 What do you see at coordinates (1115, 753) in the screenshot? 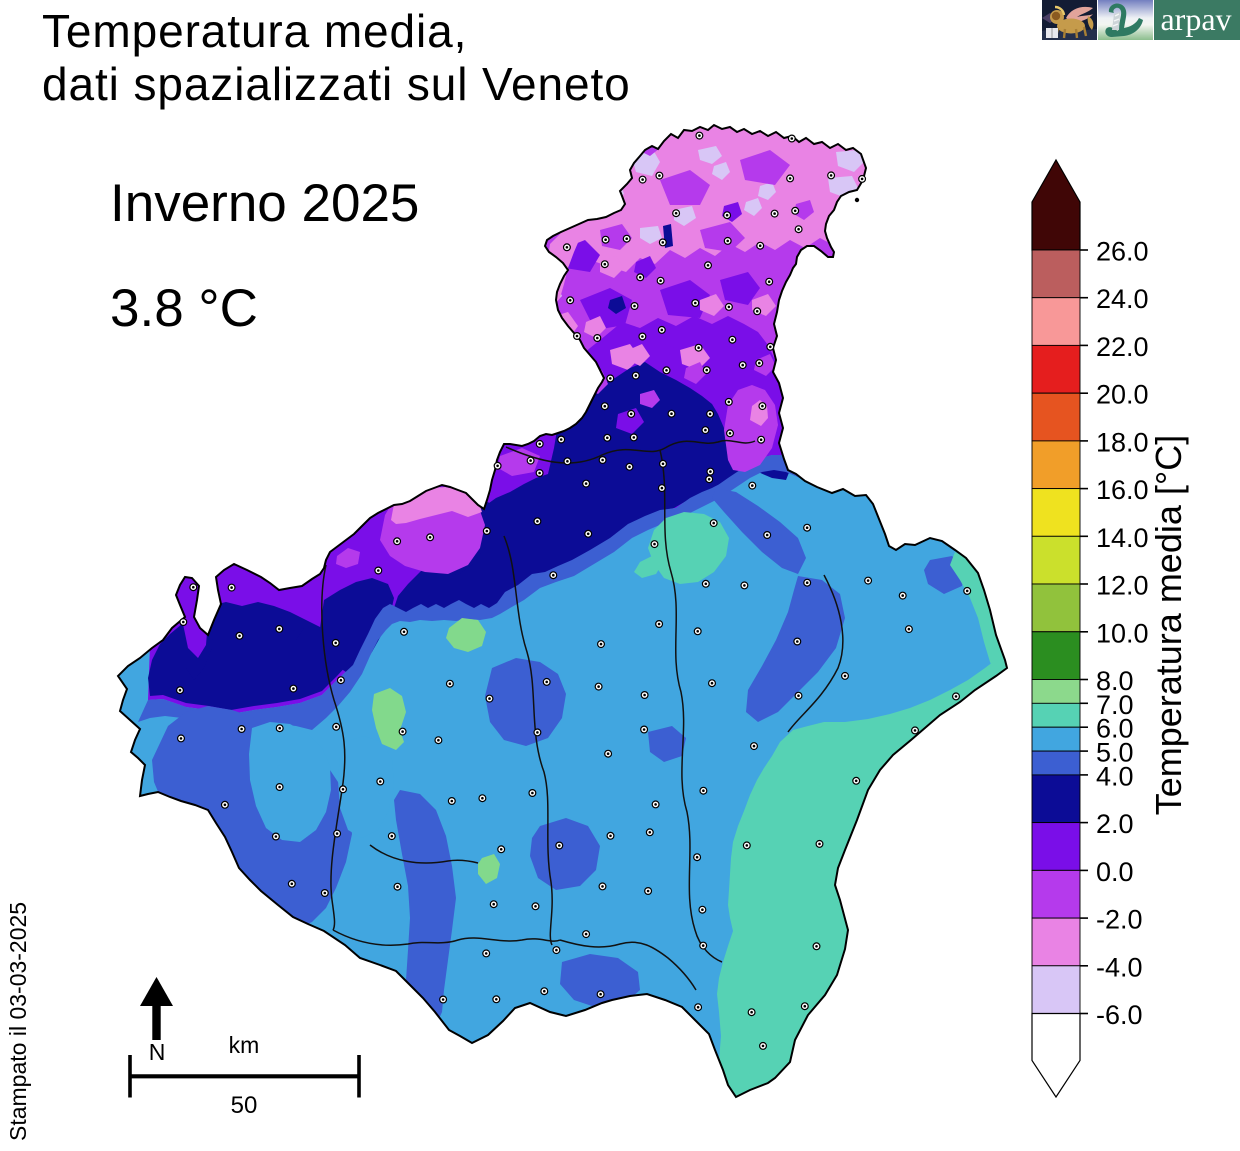
I see `svg-text: 5.0` at bounding box center [1115, 753].